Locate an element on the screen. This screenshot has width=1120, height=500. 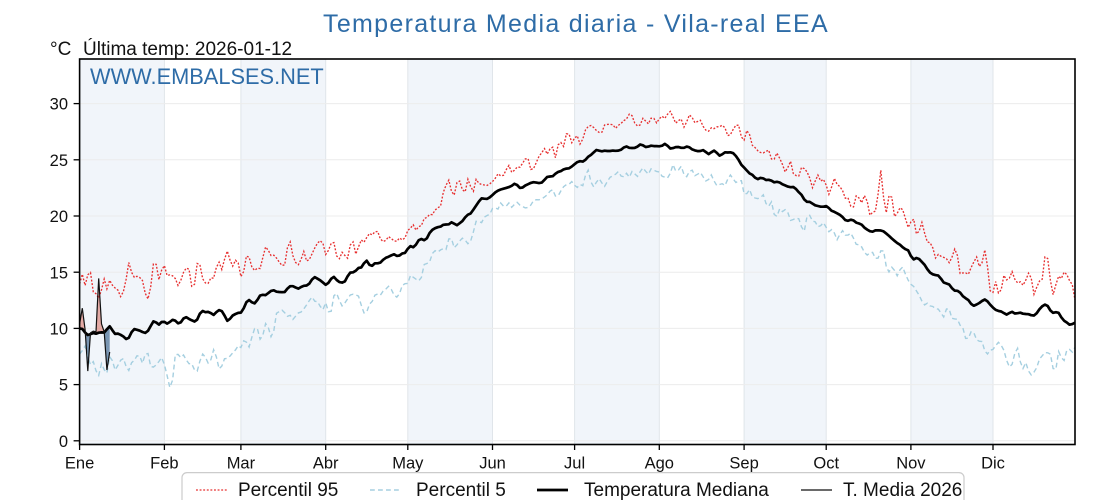
svg-text: T. Media 2026 is located at coordinates (902, 490).